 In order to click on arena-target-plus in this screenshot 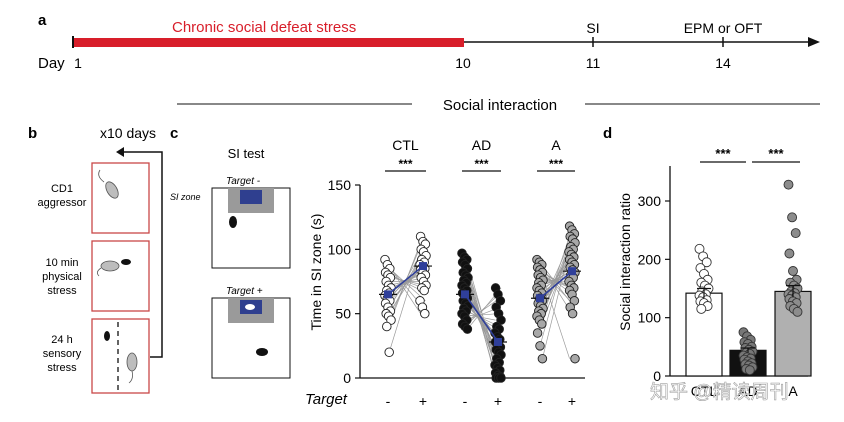, I will do `click(251, 338)`.